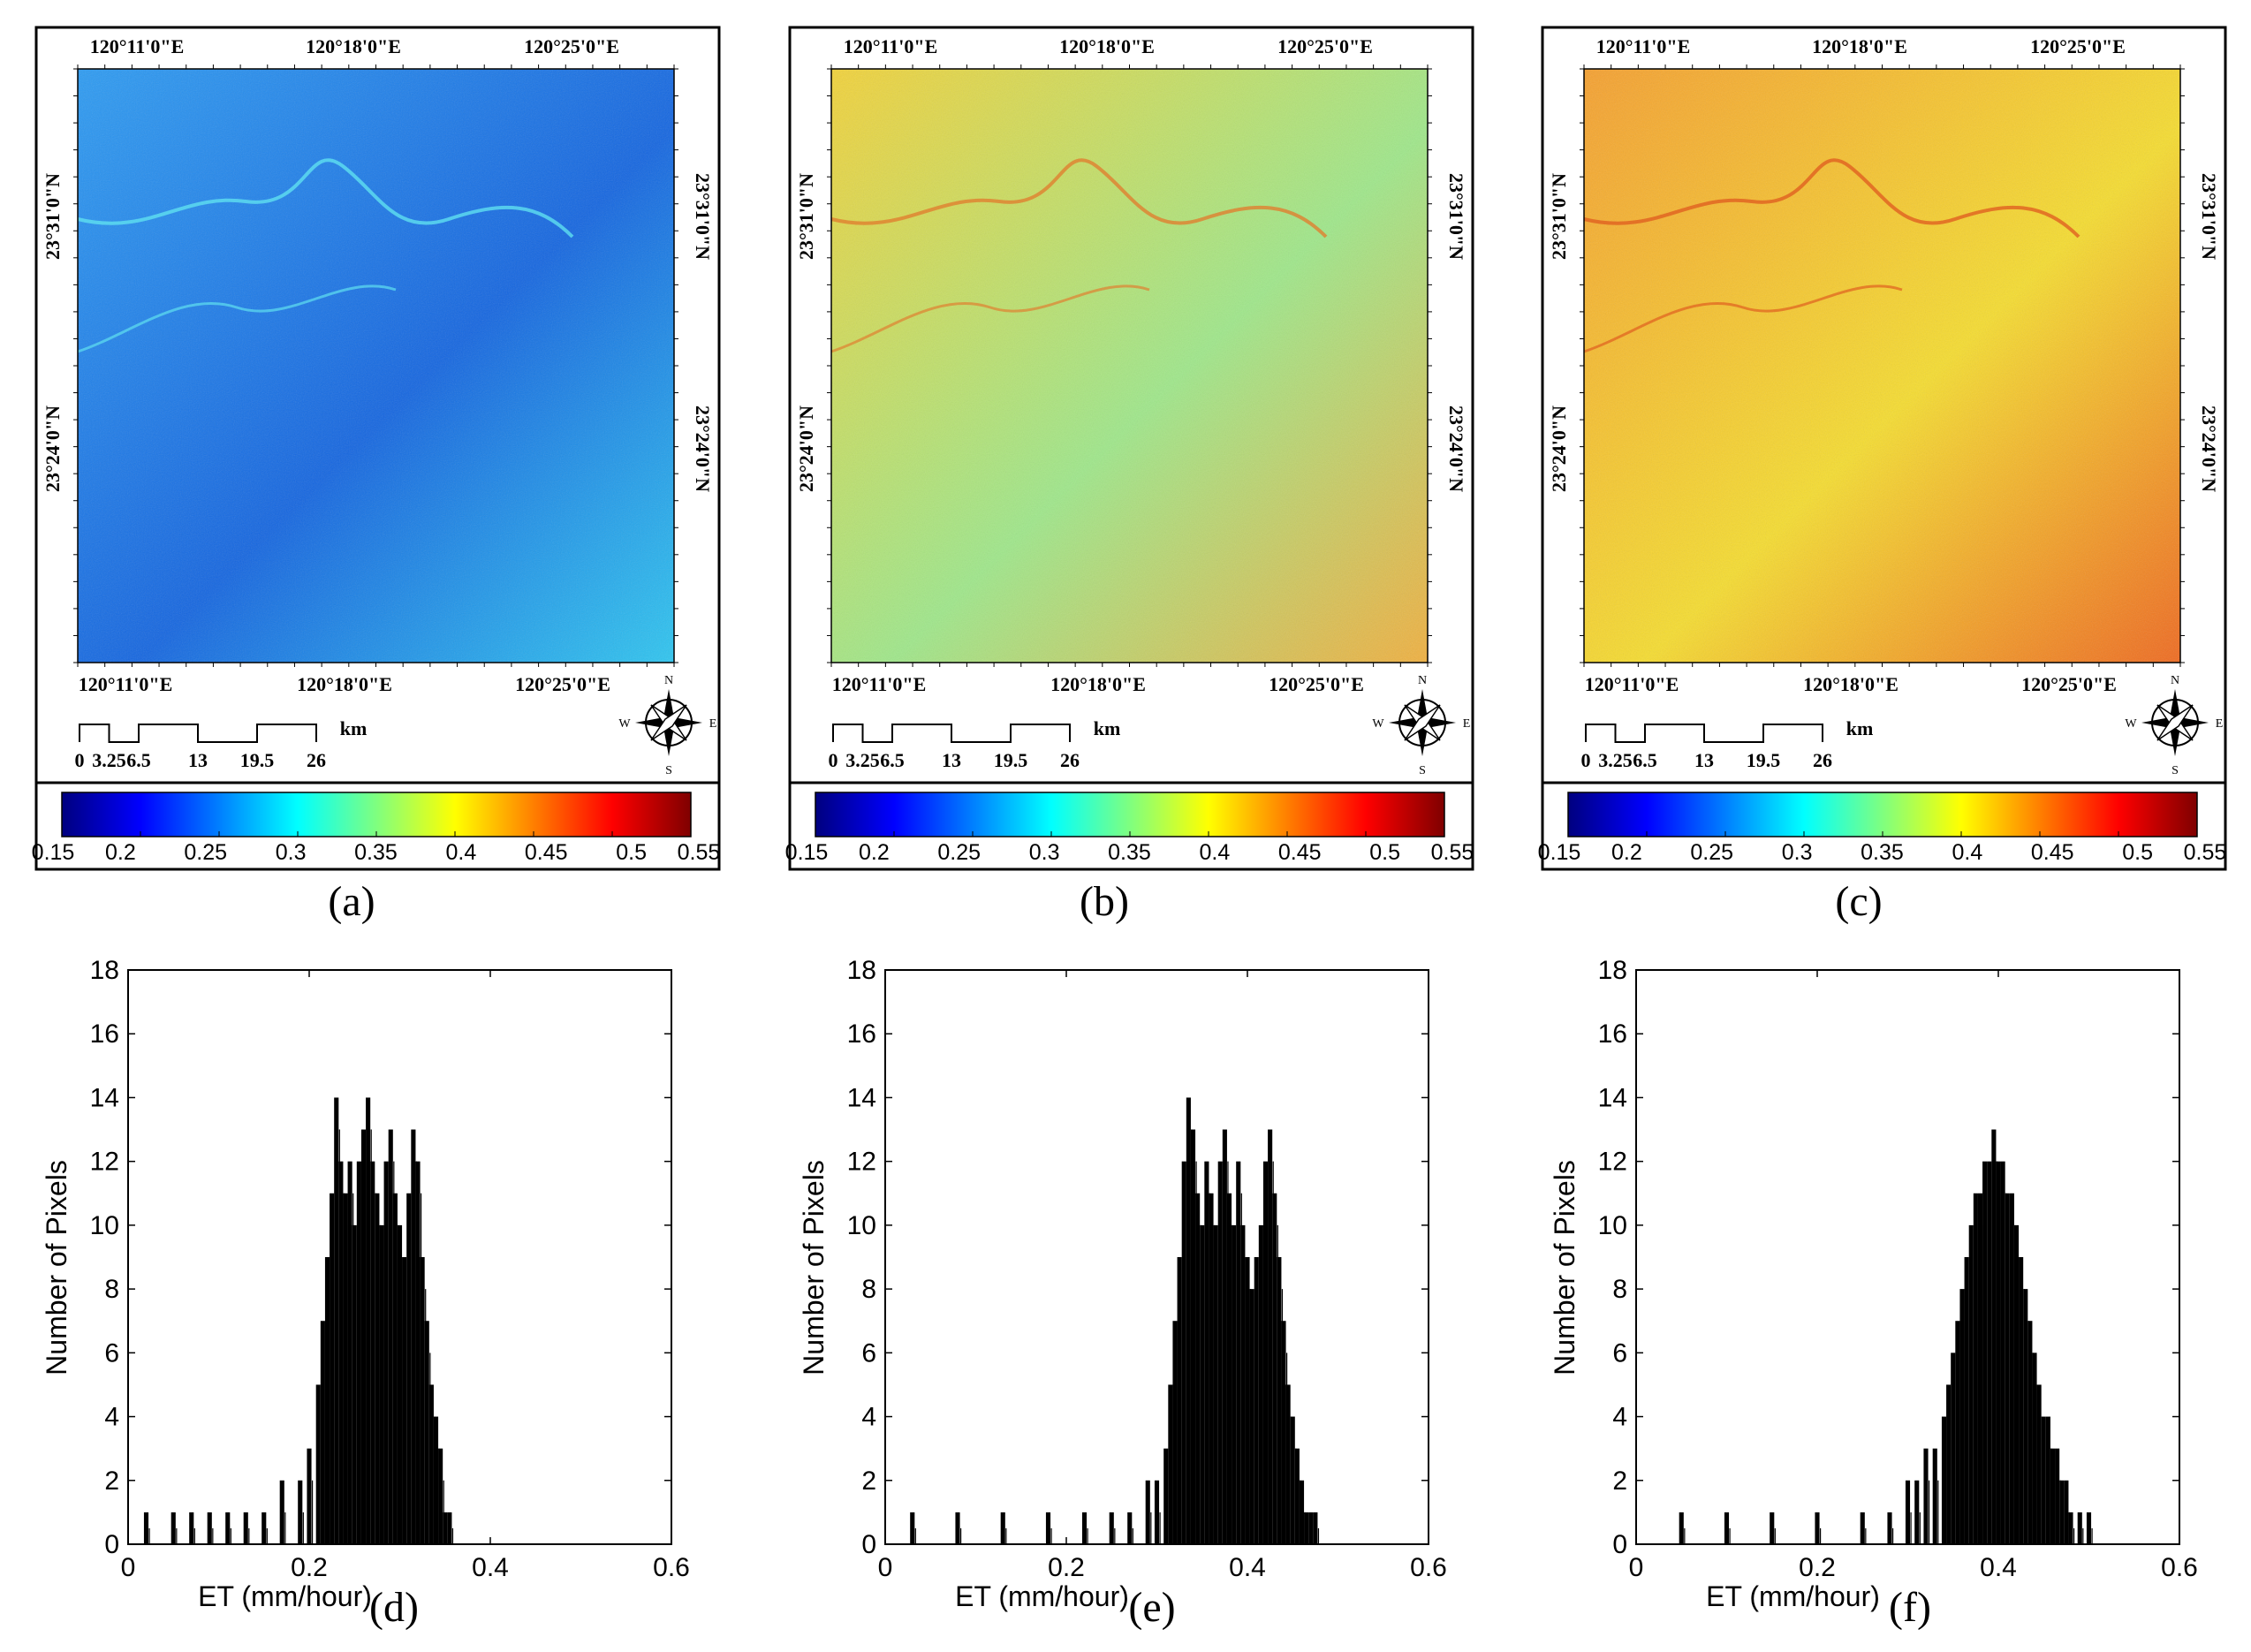 The height and width of the screenshot is (1652, 2251). What do you see at coordinates (1818, 1567) in the screenshot?
I see `x-tick-label: 0.2` at bounding box center [1818, 1567].